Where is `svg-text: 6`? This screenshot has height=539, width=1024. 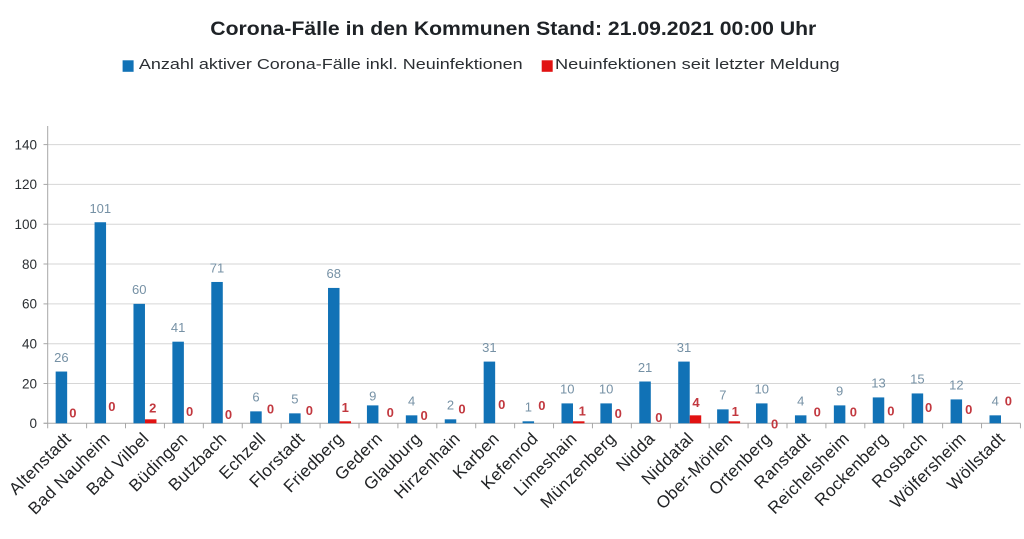
svg-text: 6 is located at coordinates (255, 397).